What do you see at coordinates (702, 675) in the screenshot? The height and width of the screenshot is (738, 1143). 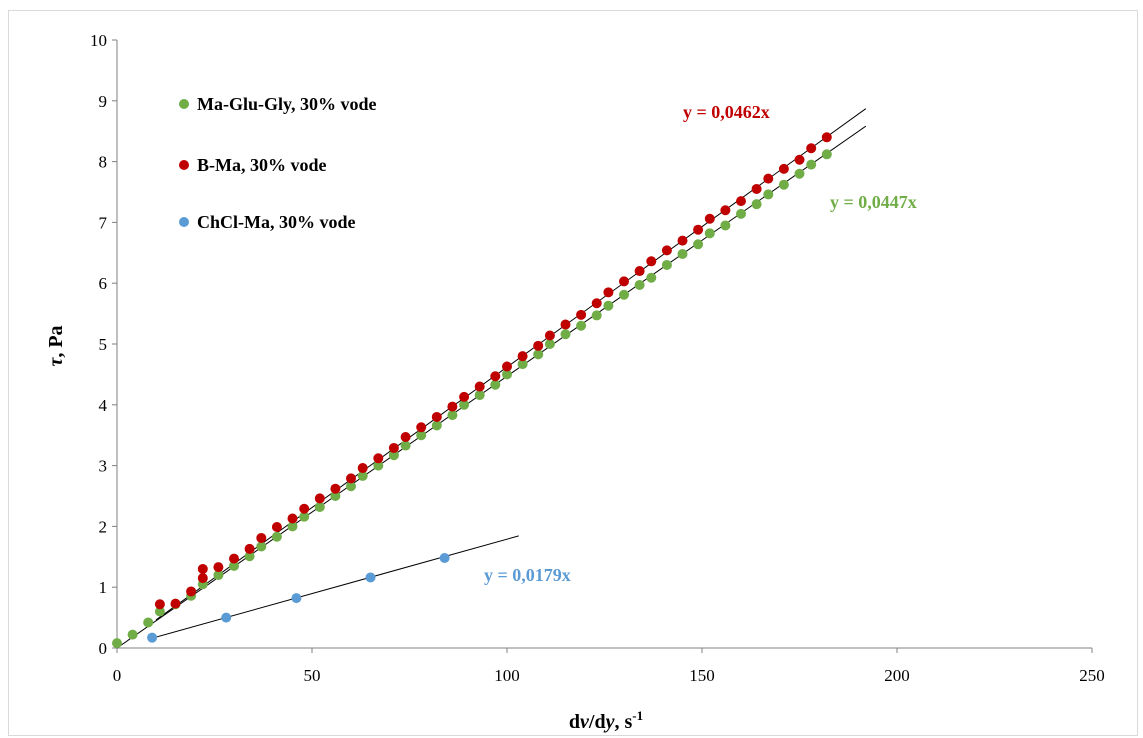 I see `x-tick-label: 150` at bounding box center [702, 675].